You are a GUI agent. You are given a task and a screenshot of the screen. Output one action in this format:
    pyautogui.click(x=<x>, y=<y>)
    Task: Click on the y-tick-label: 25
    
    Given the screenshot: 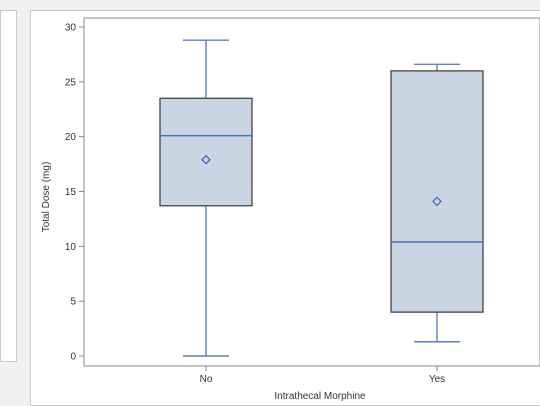 What is the action you would take?
    pyautogui.click(x=71, y=82)
    